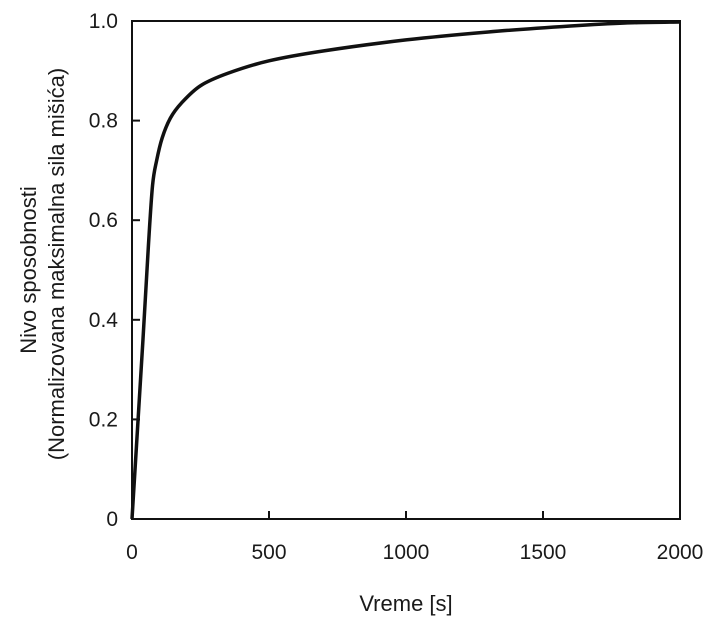 Image resolution: width=708 pixels, height=618 pixels. Describe the element at coordinates (543, 552) in the screenshot. I see `x-tick-label: 1500` at that location.